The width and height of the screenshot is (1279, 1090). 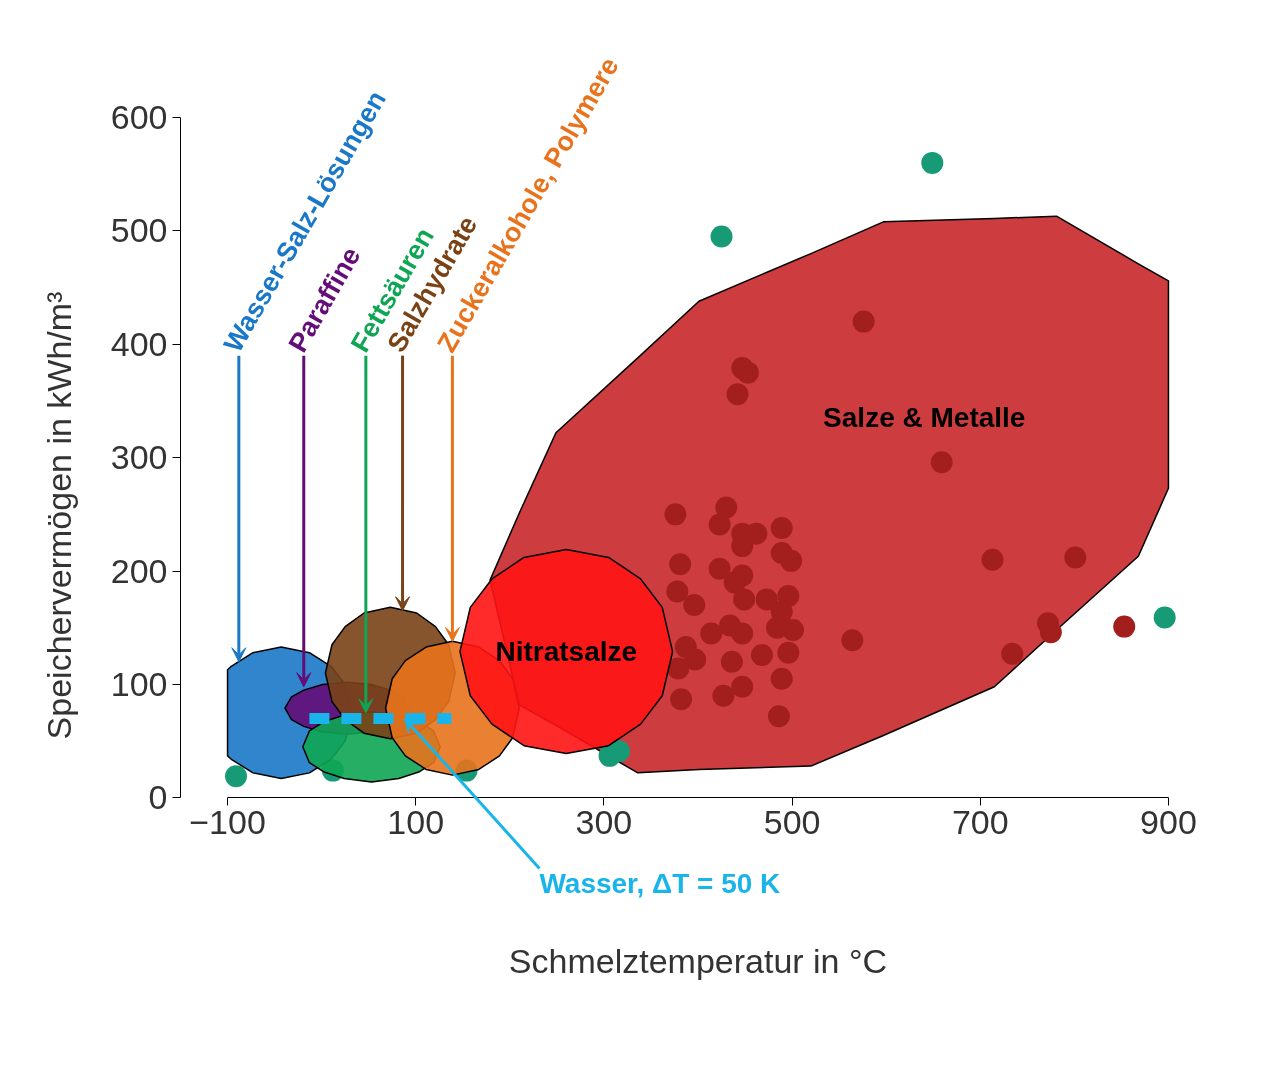 I want to click on x-tick-label: −100, so click(x=227, y=821).